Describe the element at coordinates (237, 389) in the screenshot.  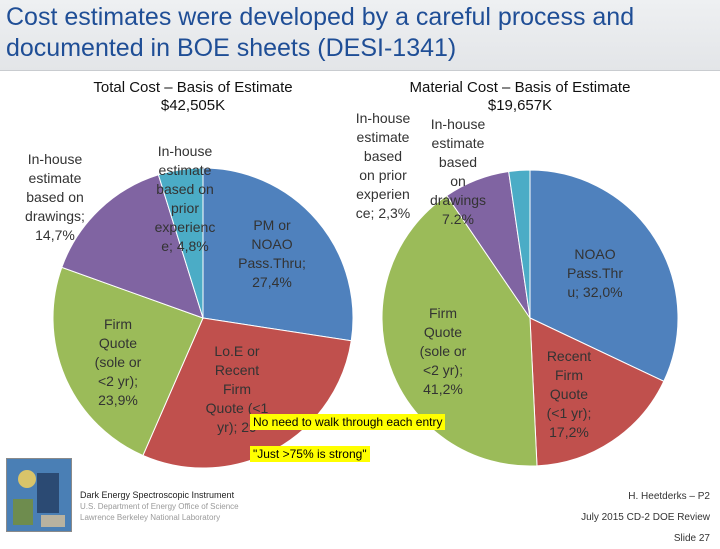
I see `chart1-slice-2-label: Lo.E or Recent Firm Quote (<1 yr); 29` at that location.